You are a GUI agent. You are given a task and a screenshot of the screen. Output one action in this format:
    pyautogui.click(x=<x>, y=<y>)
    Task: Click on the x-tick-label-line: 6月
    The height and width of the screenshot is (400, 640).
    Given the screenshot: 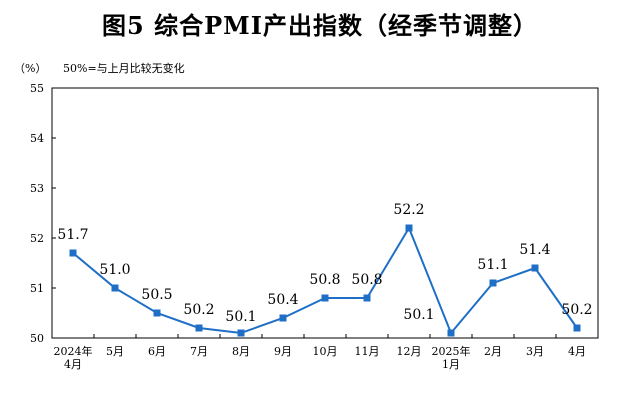 What is the action you would take?
    pyautogui.click(x=157, y=351)
    